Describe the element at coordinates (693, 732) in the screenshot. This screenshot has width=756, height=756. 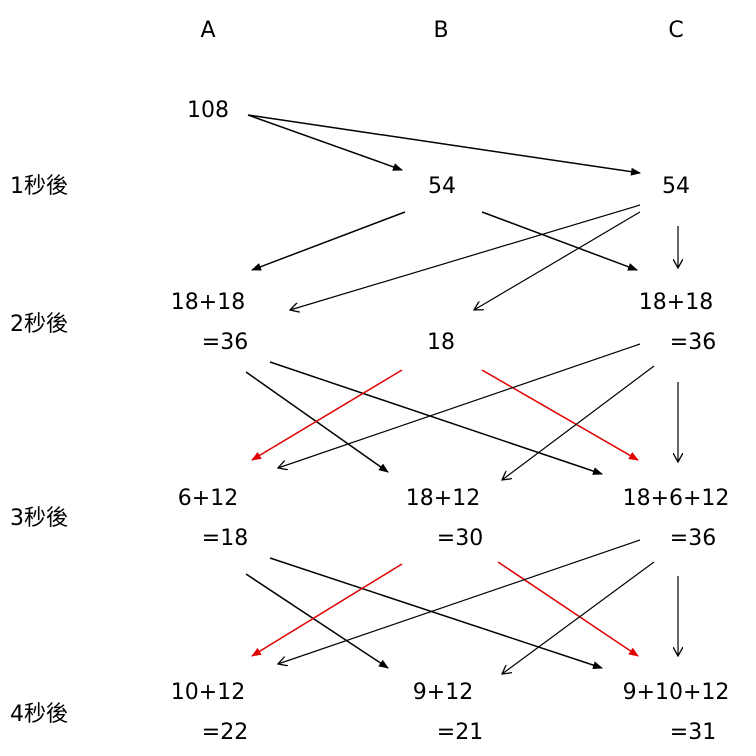
I see `node-t4-c-result: =31` at that location.